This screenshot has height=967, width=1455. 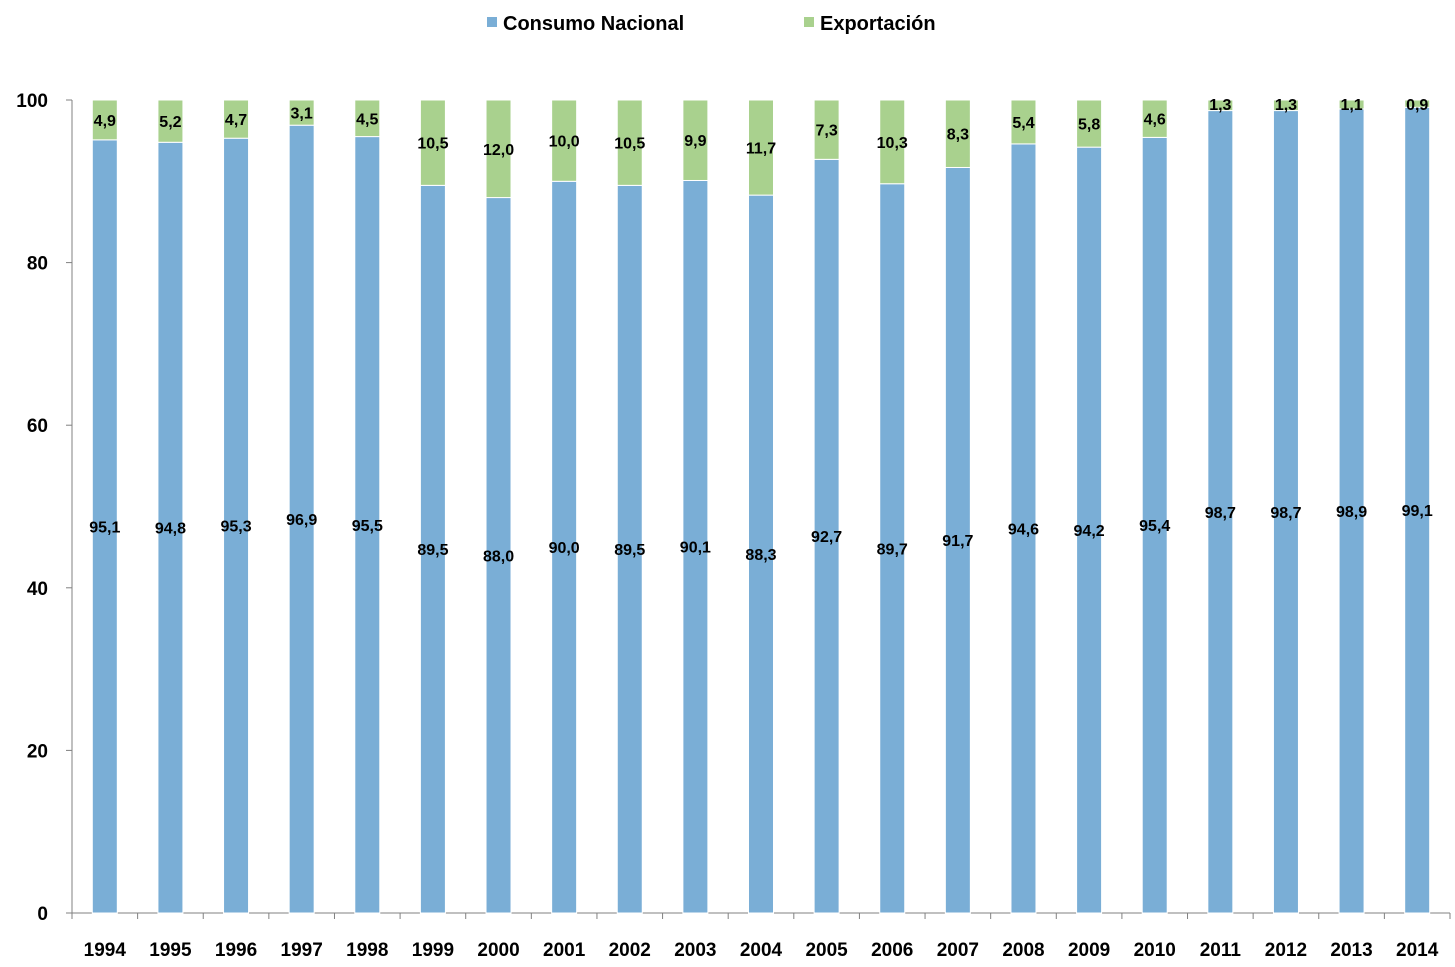 I want to click on data-label-exportacion: 5,8, so click(x=1089, y=125).